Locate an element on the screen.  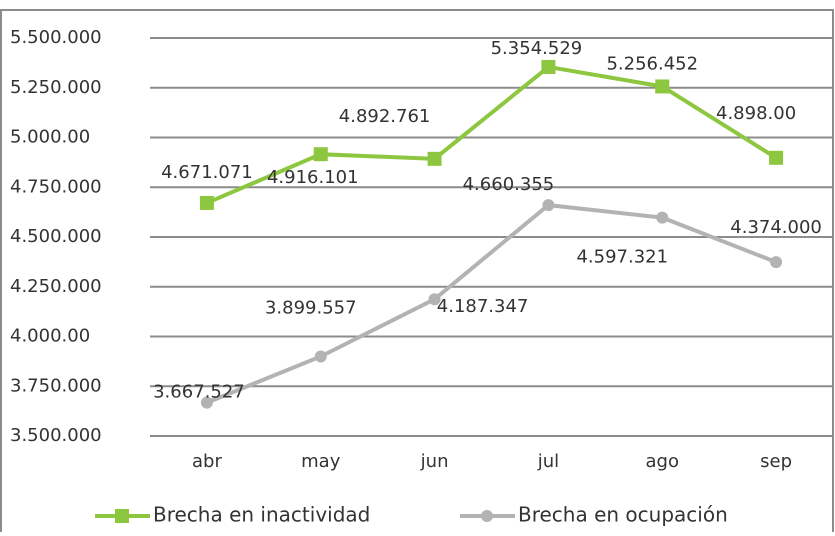
x-tick-label: jul is located at coordinates (548, 461).